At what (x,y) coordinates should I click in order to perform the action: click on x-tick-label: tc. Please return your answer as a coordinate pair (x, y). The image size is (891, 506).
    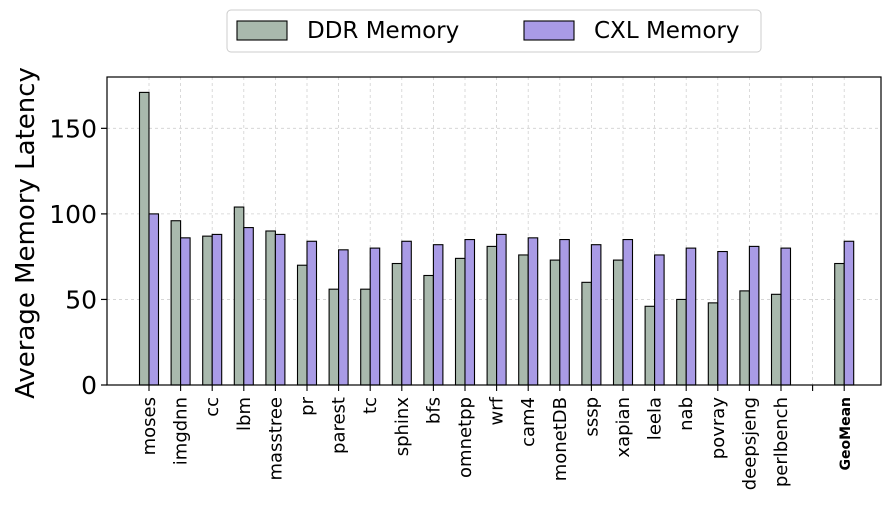
    Looking at the image, I should click on (370, 405).